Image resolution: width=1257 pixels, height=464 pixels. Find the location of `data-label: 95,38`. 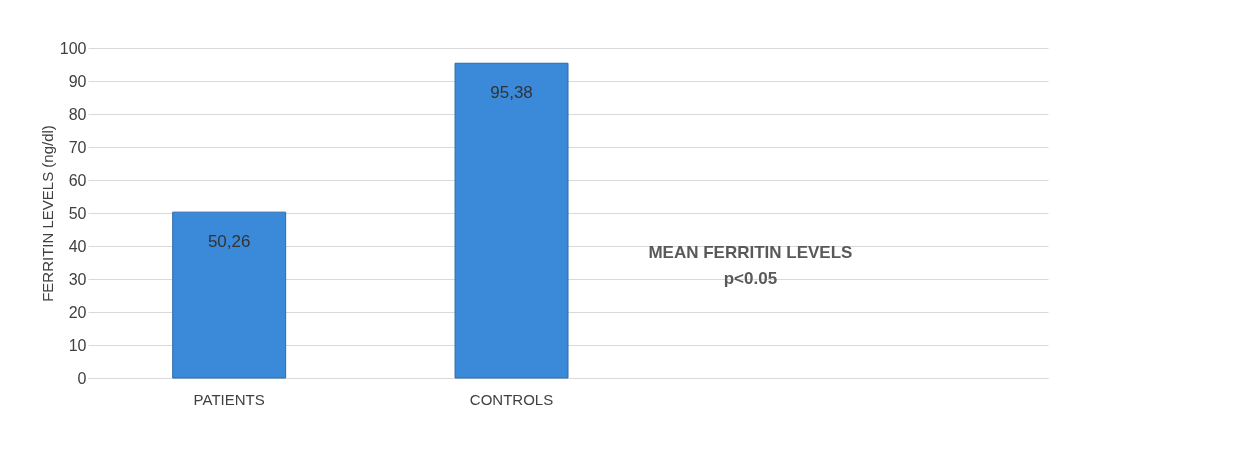

data-label: 95,38 is located at coordinates (511, 93).